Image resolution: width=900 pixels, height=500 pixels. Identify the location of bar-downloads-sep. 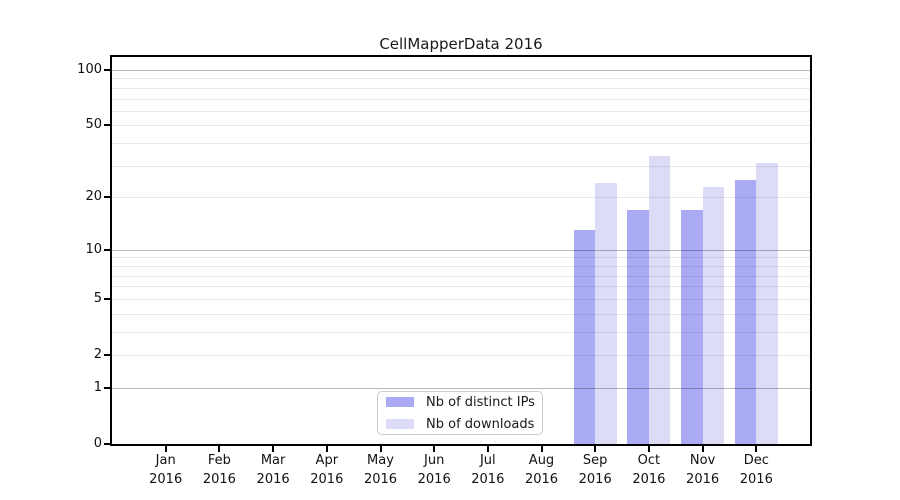
(606, 313).